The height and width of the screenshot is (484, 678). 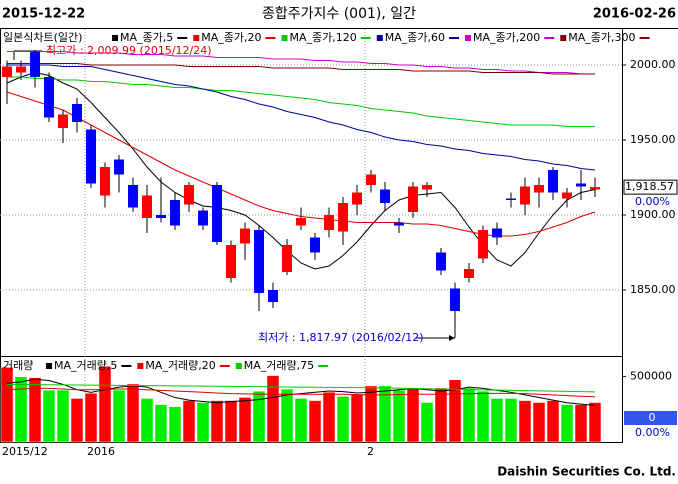 I want to click on y-tick-label: 500000, so click(x=651, y=376).